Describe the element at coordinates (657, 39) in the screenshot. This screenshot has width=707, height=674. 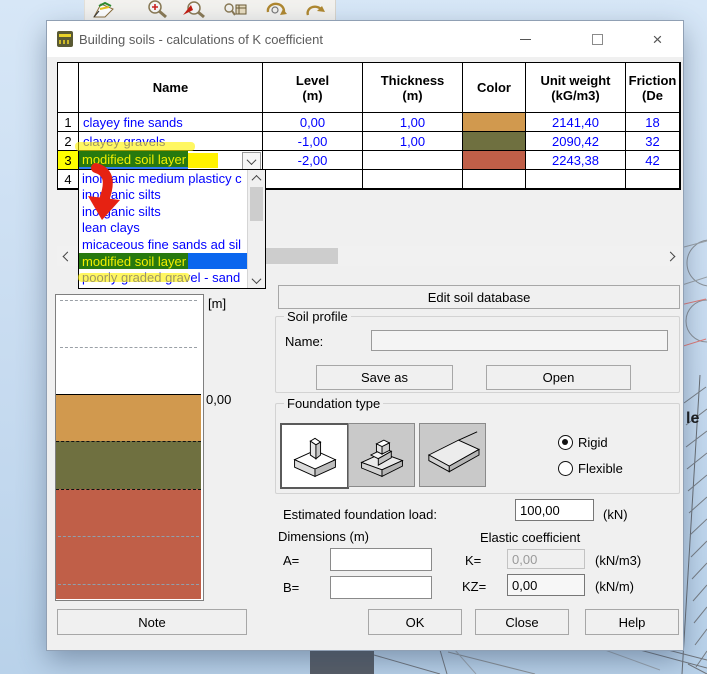
I see `close-button: ×` at that location.